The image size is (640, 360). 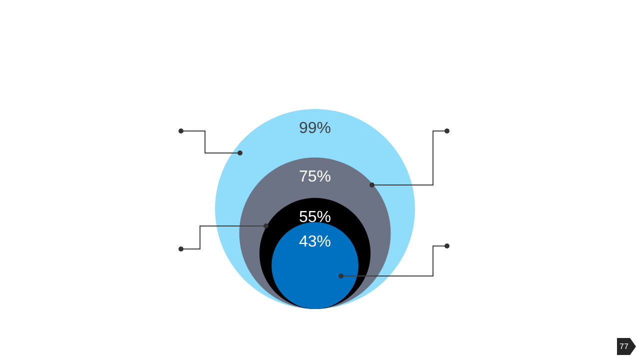 What do you see at coordinates (315, 217) in the screenshot?
I see `data-label: 55%` at bounding box center [315, 217].